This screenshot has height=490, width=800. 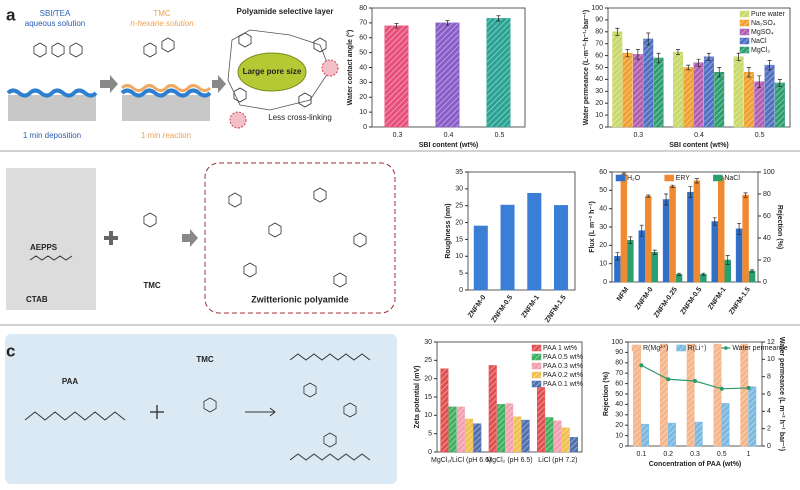 I want to click on x-tick-label: NFM, so click(x=623, y=294).